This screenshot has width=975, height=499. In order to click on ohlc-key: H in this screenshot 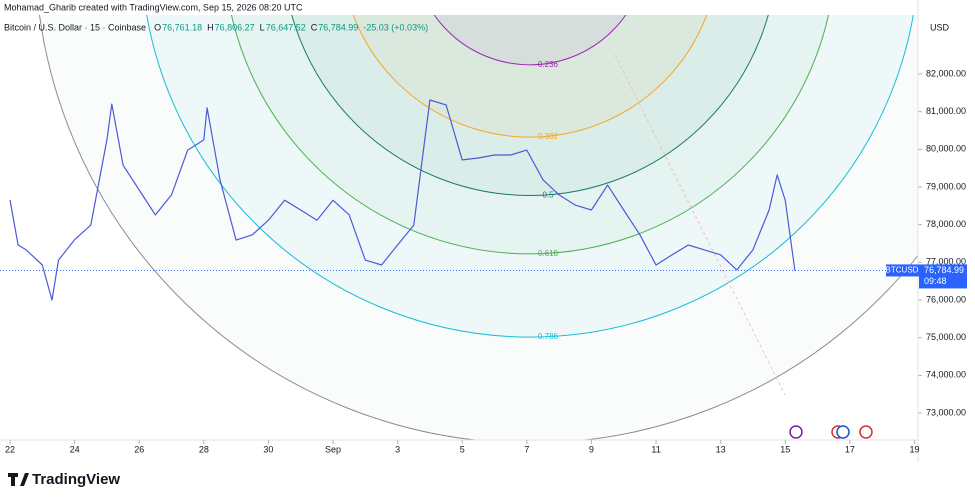, I will do `click(210, 27)`.